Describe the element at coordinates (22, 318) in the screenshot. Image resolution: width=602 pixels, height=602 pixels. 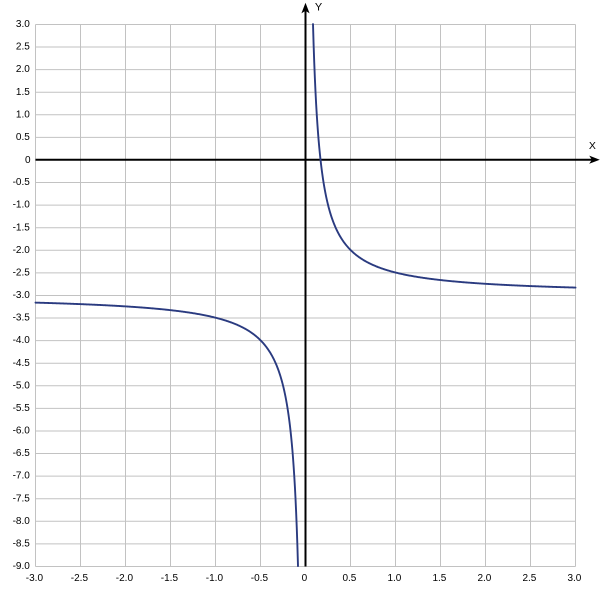
I see `svg-text: -3.5` at that location.